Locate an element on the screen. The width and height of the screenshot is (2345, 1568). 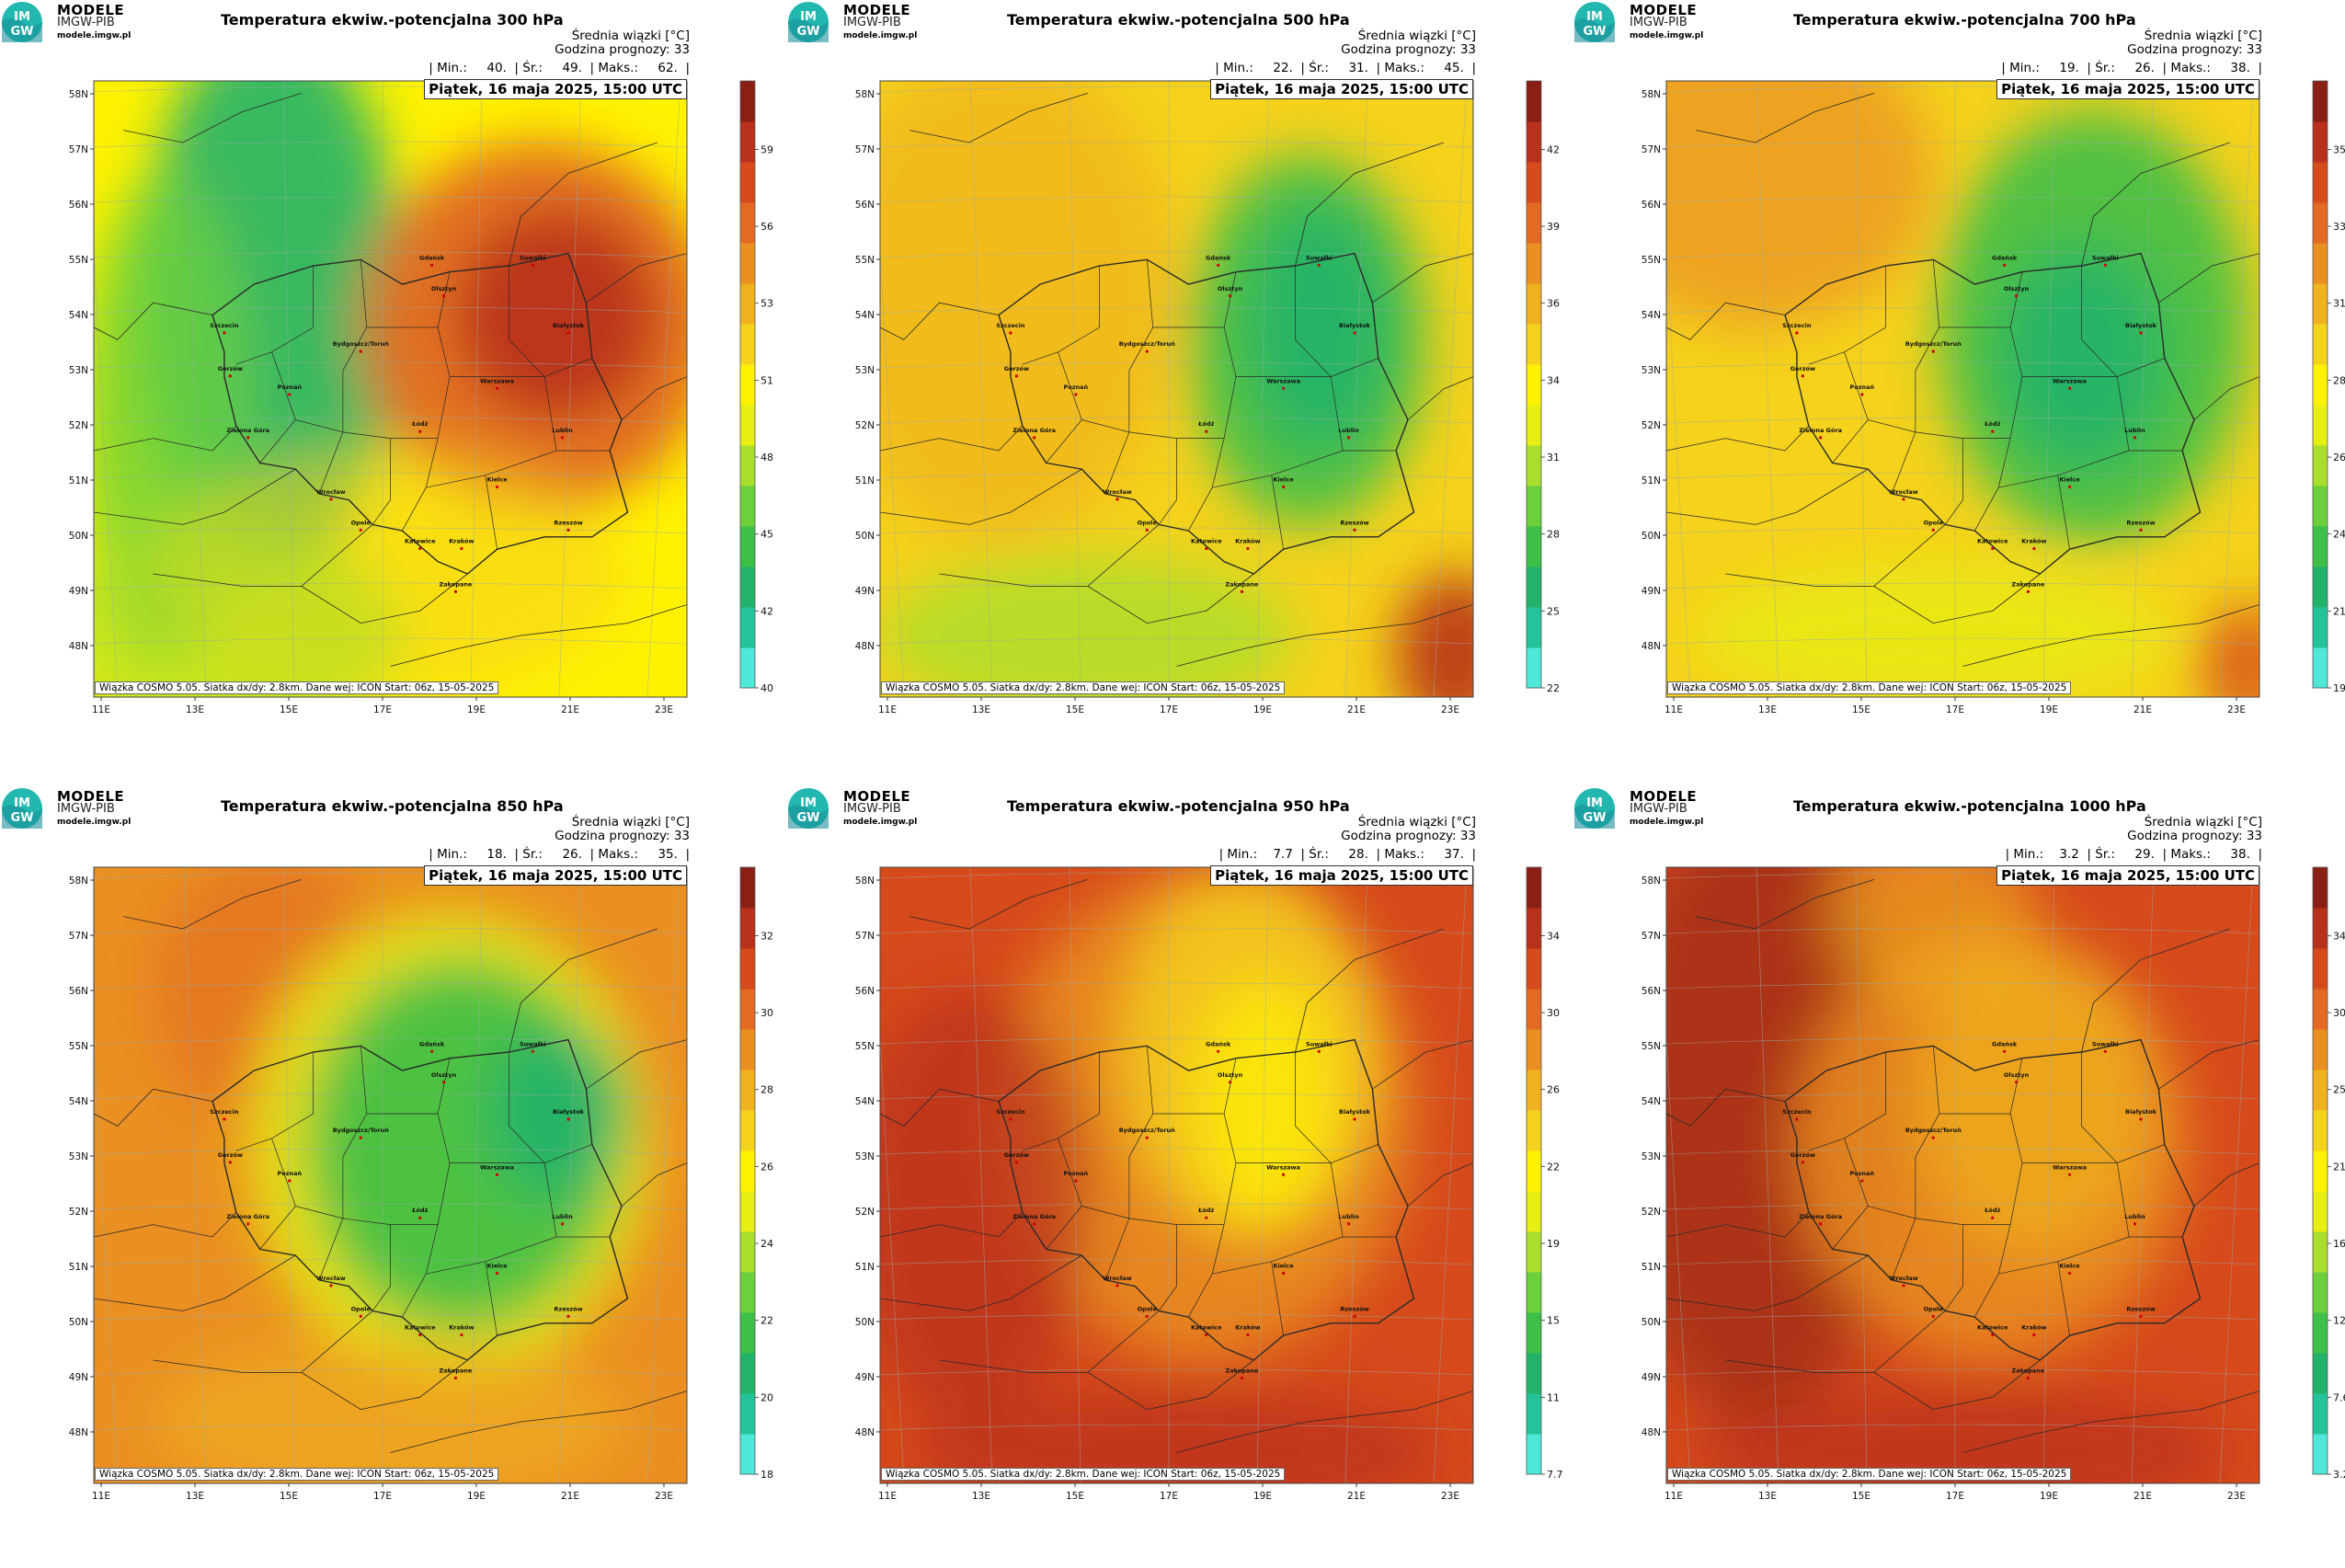
colorbar-label: 33 is located at coordinates (2339, 227).